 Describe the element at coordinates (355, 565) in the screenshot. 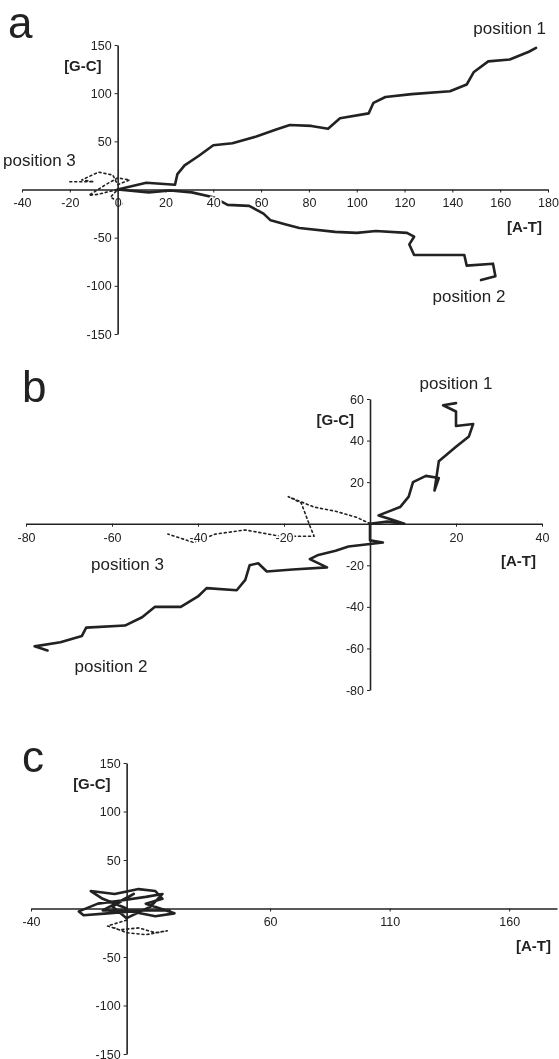

I see `y-tick-label: -20` at that location.